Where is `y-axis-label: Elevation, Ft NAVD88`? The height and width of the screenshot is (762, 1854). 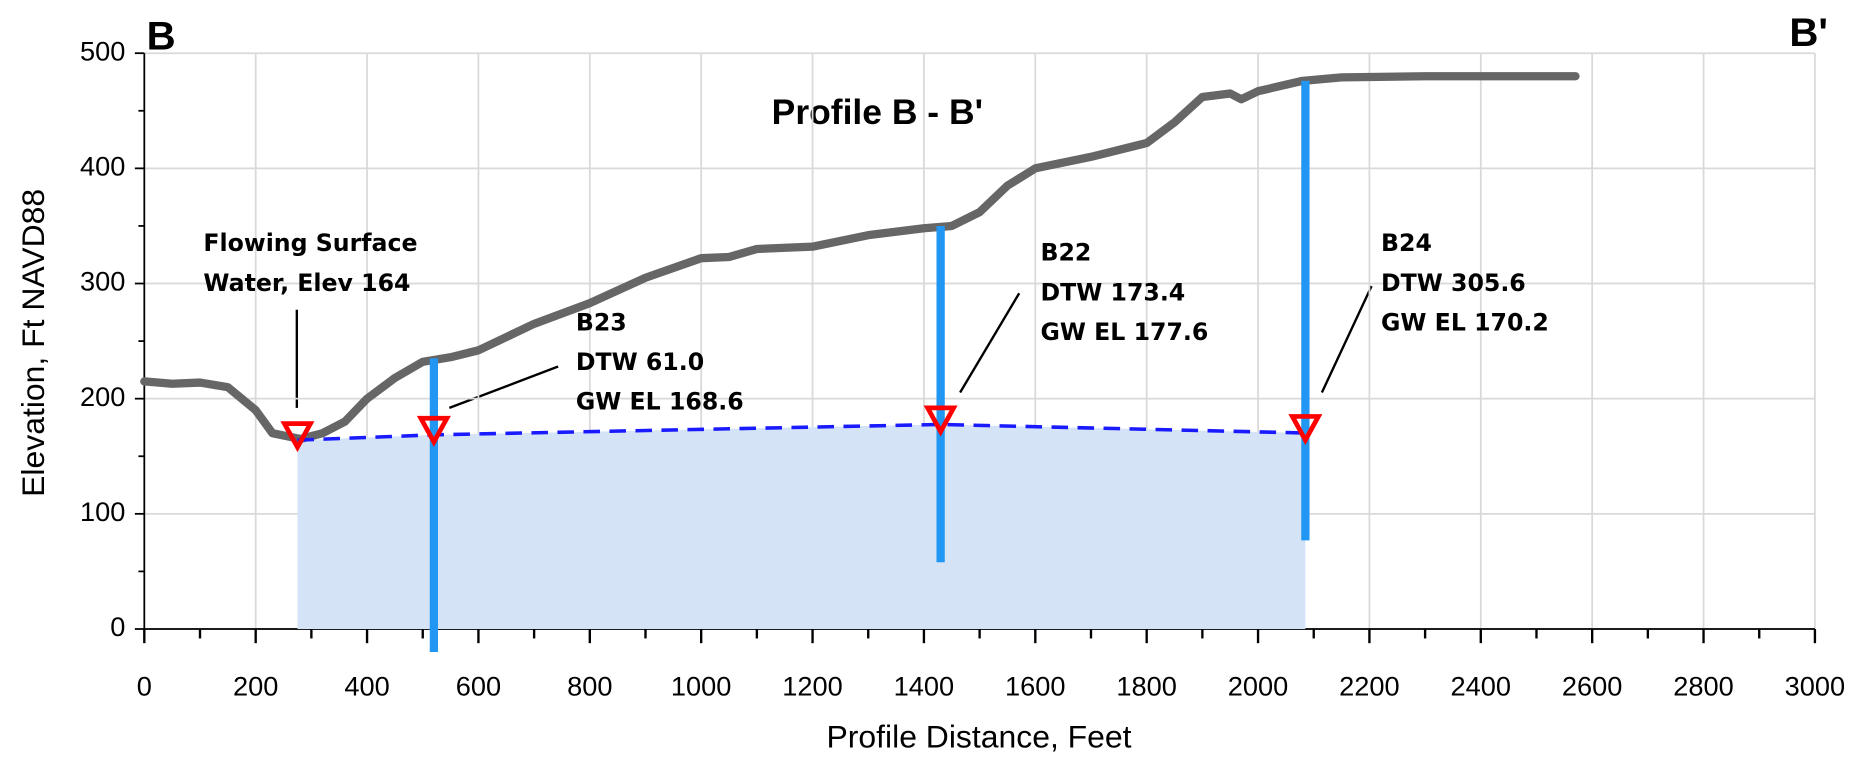
y-axis-label: Elevation, Ft NAVD88 is located at coordinates (33, 343).